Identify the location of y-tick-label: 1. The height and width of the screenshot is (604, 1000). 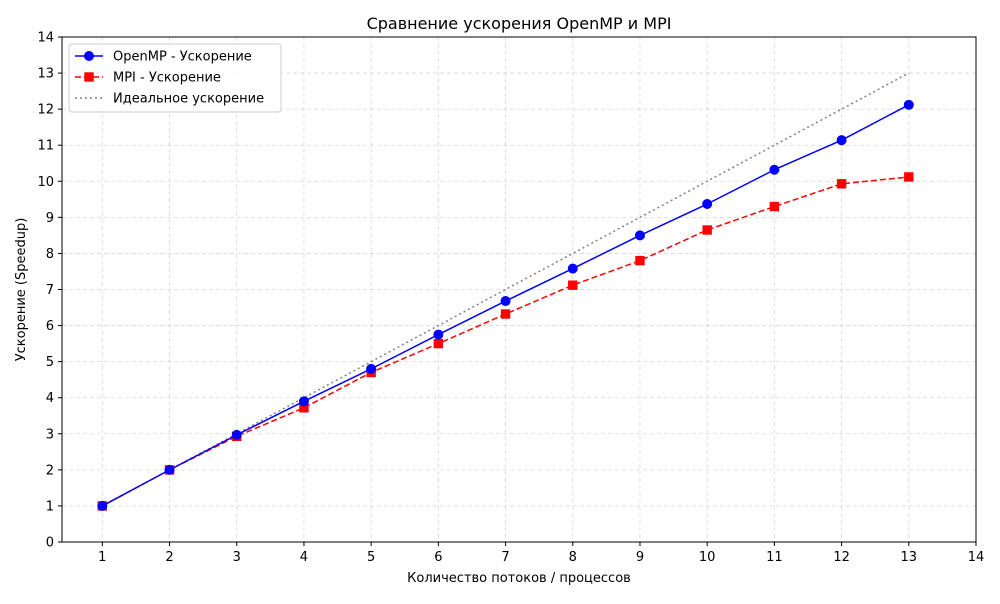
(50, 506).